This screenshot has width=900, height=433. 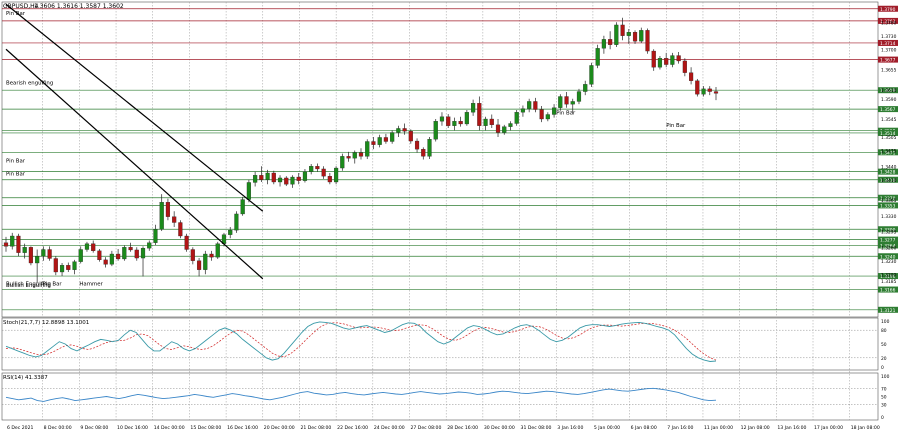 I want to click on price-axis-label: 1.3365, so click(x=889, y=201).